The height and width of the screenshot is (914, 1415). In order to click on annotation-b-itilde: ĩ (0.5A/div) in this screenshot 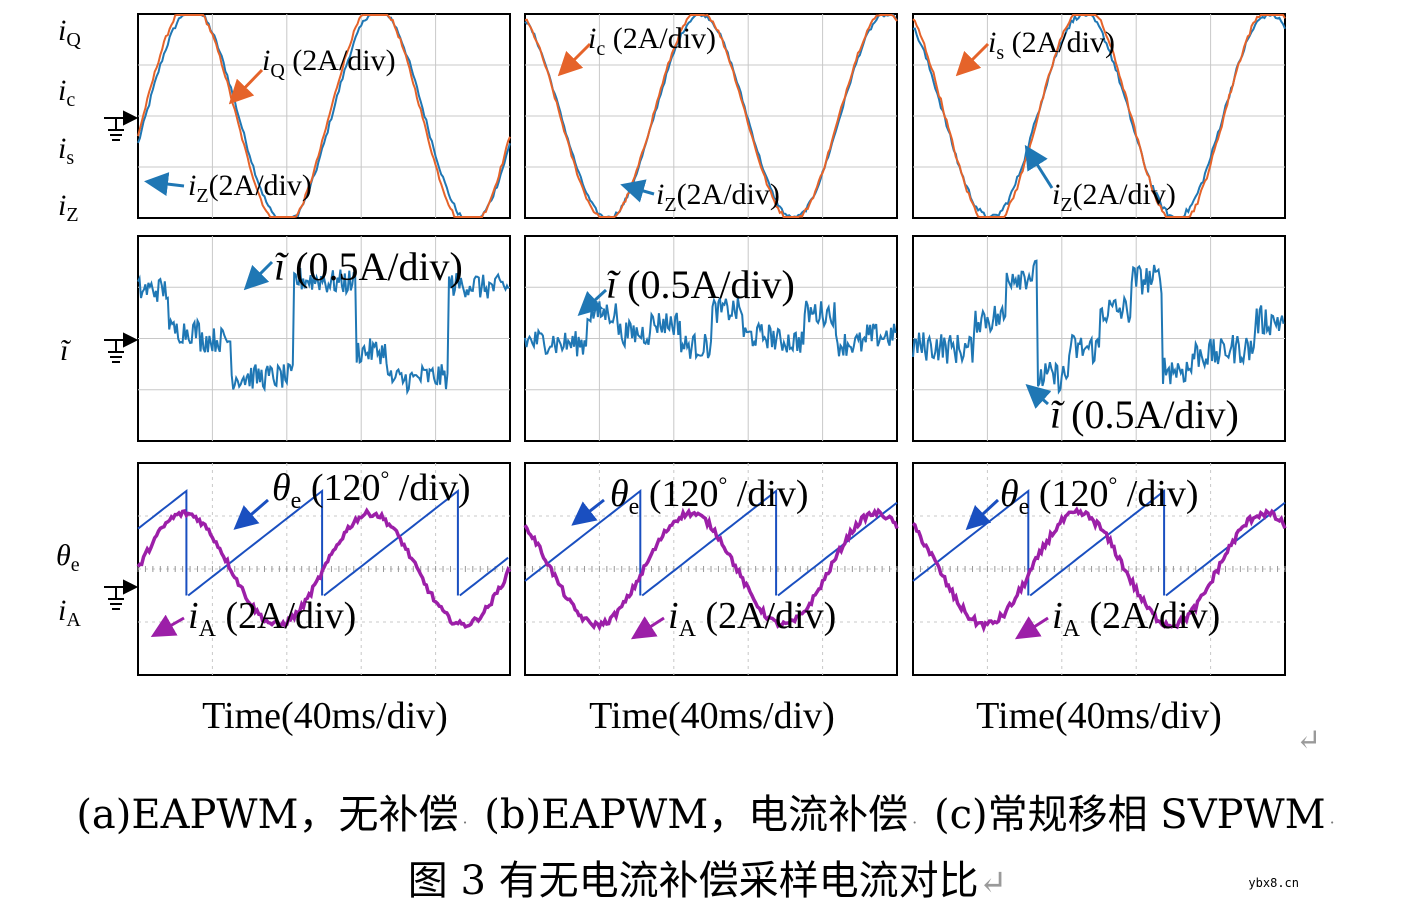, I will do `click(686, 289)`.